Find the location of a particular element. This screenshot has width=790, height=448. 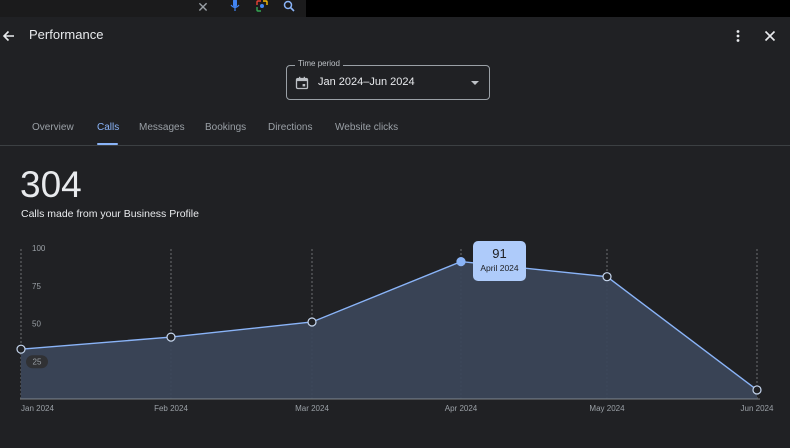

time-period-label: Time period is located at coordinates (319, 63).